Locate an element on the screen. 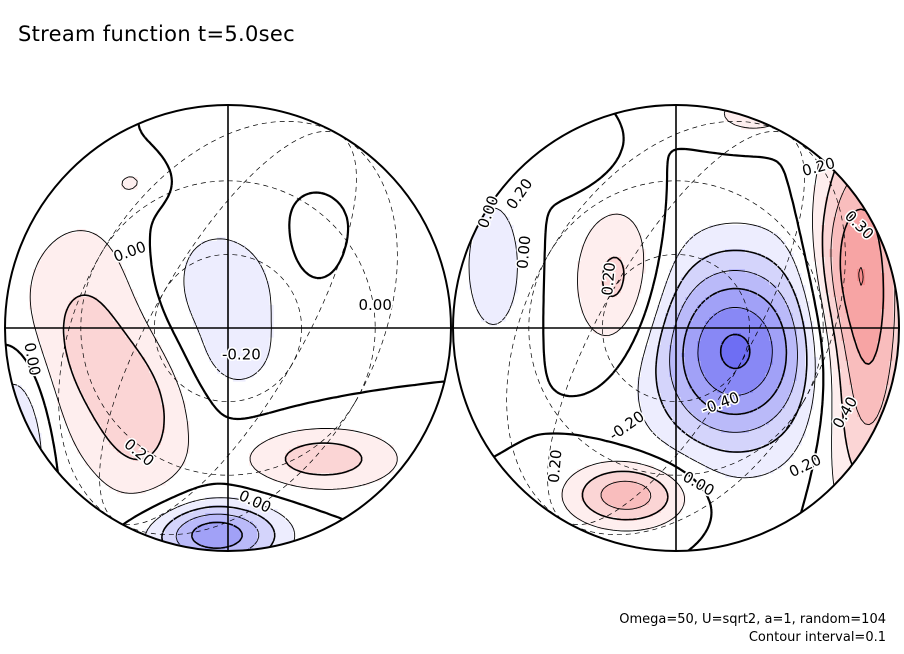  right-contour-level-m4 is located at coordinates (735, 351).